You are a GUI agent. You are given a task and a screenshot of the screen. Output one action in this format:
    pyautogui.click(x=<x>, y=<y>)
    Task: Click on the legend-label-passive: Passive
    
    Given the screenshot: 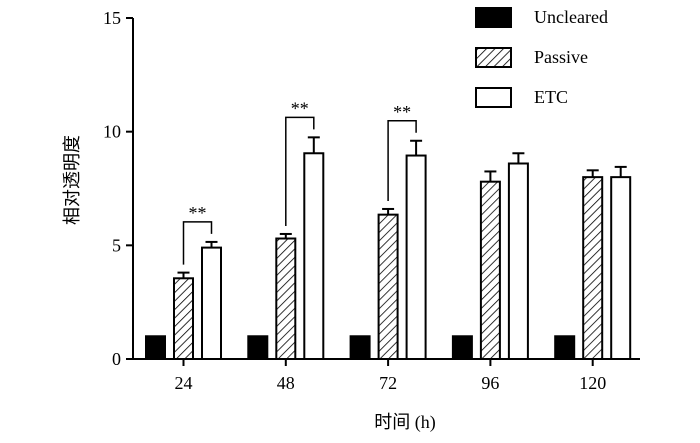 What is the action you would take?
    pyautogui.click(x=561, y=57)
    